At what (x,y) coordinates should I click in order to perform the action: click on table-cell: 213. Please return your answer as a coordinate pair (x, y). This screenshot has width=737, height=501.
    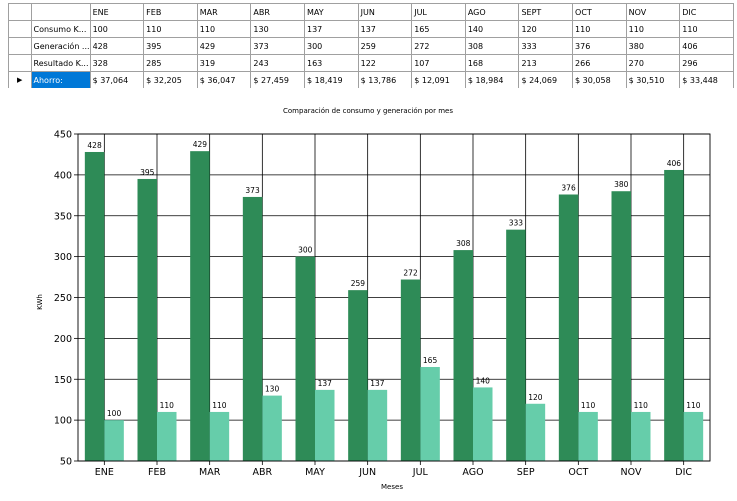
    Looking at the image, I should click on (546, 63).